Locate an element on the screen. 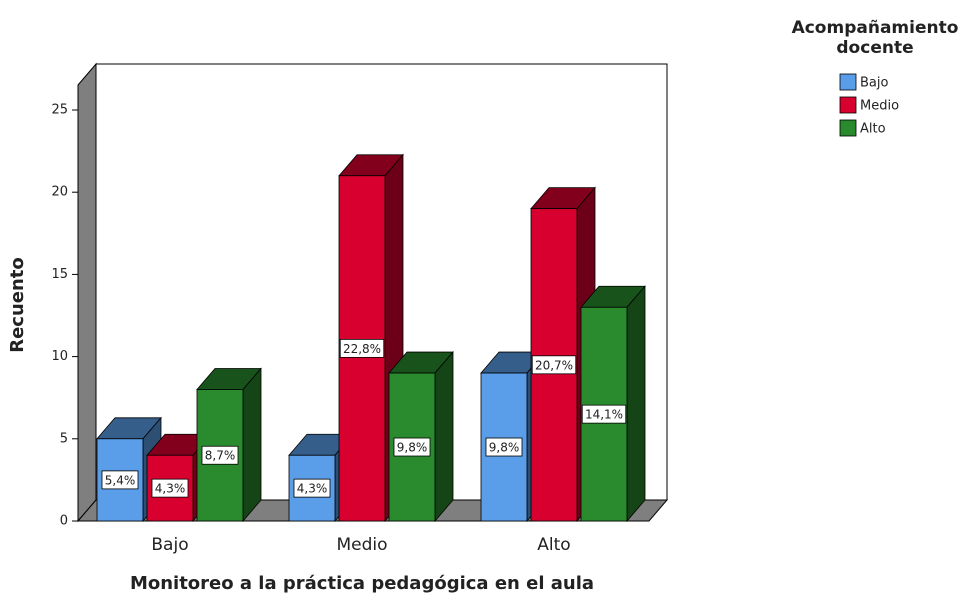  value-label: 14,1% is located at coordinates (604, 415).